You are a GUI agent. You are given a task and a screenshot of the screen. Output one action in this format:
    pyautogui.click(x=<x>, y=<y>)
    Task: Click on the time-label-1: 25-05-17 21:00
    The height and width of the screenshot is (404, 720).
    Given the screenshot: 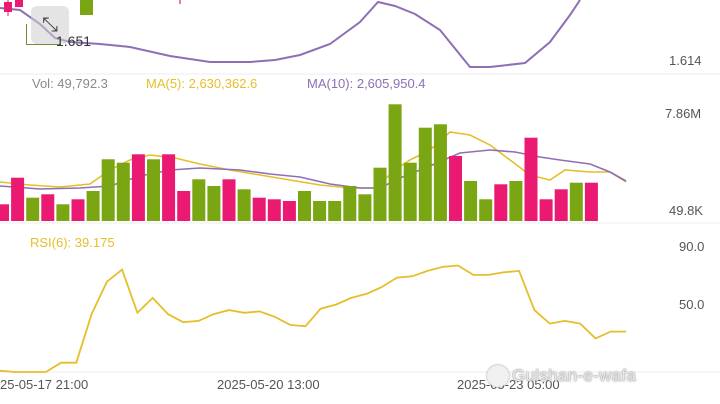 What is the action you would take?
    pyautogui.click(x=44, y=384)
    